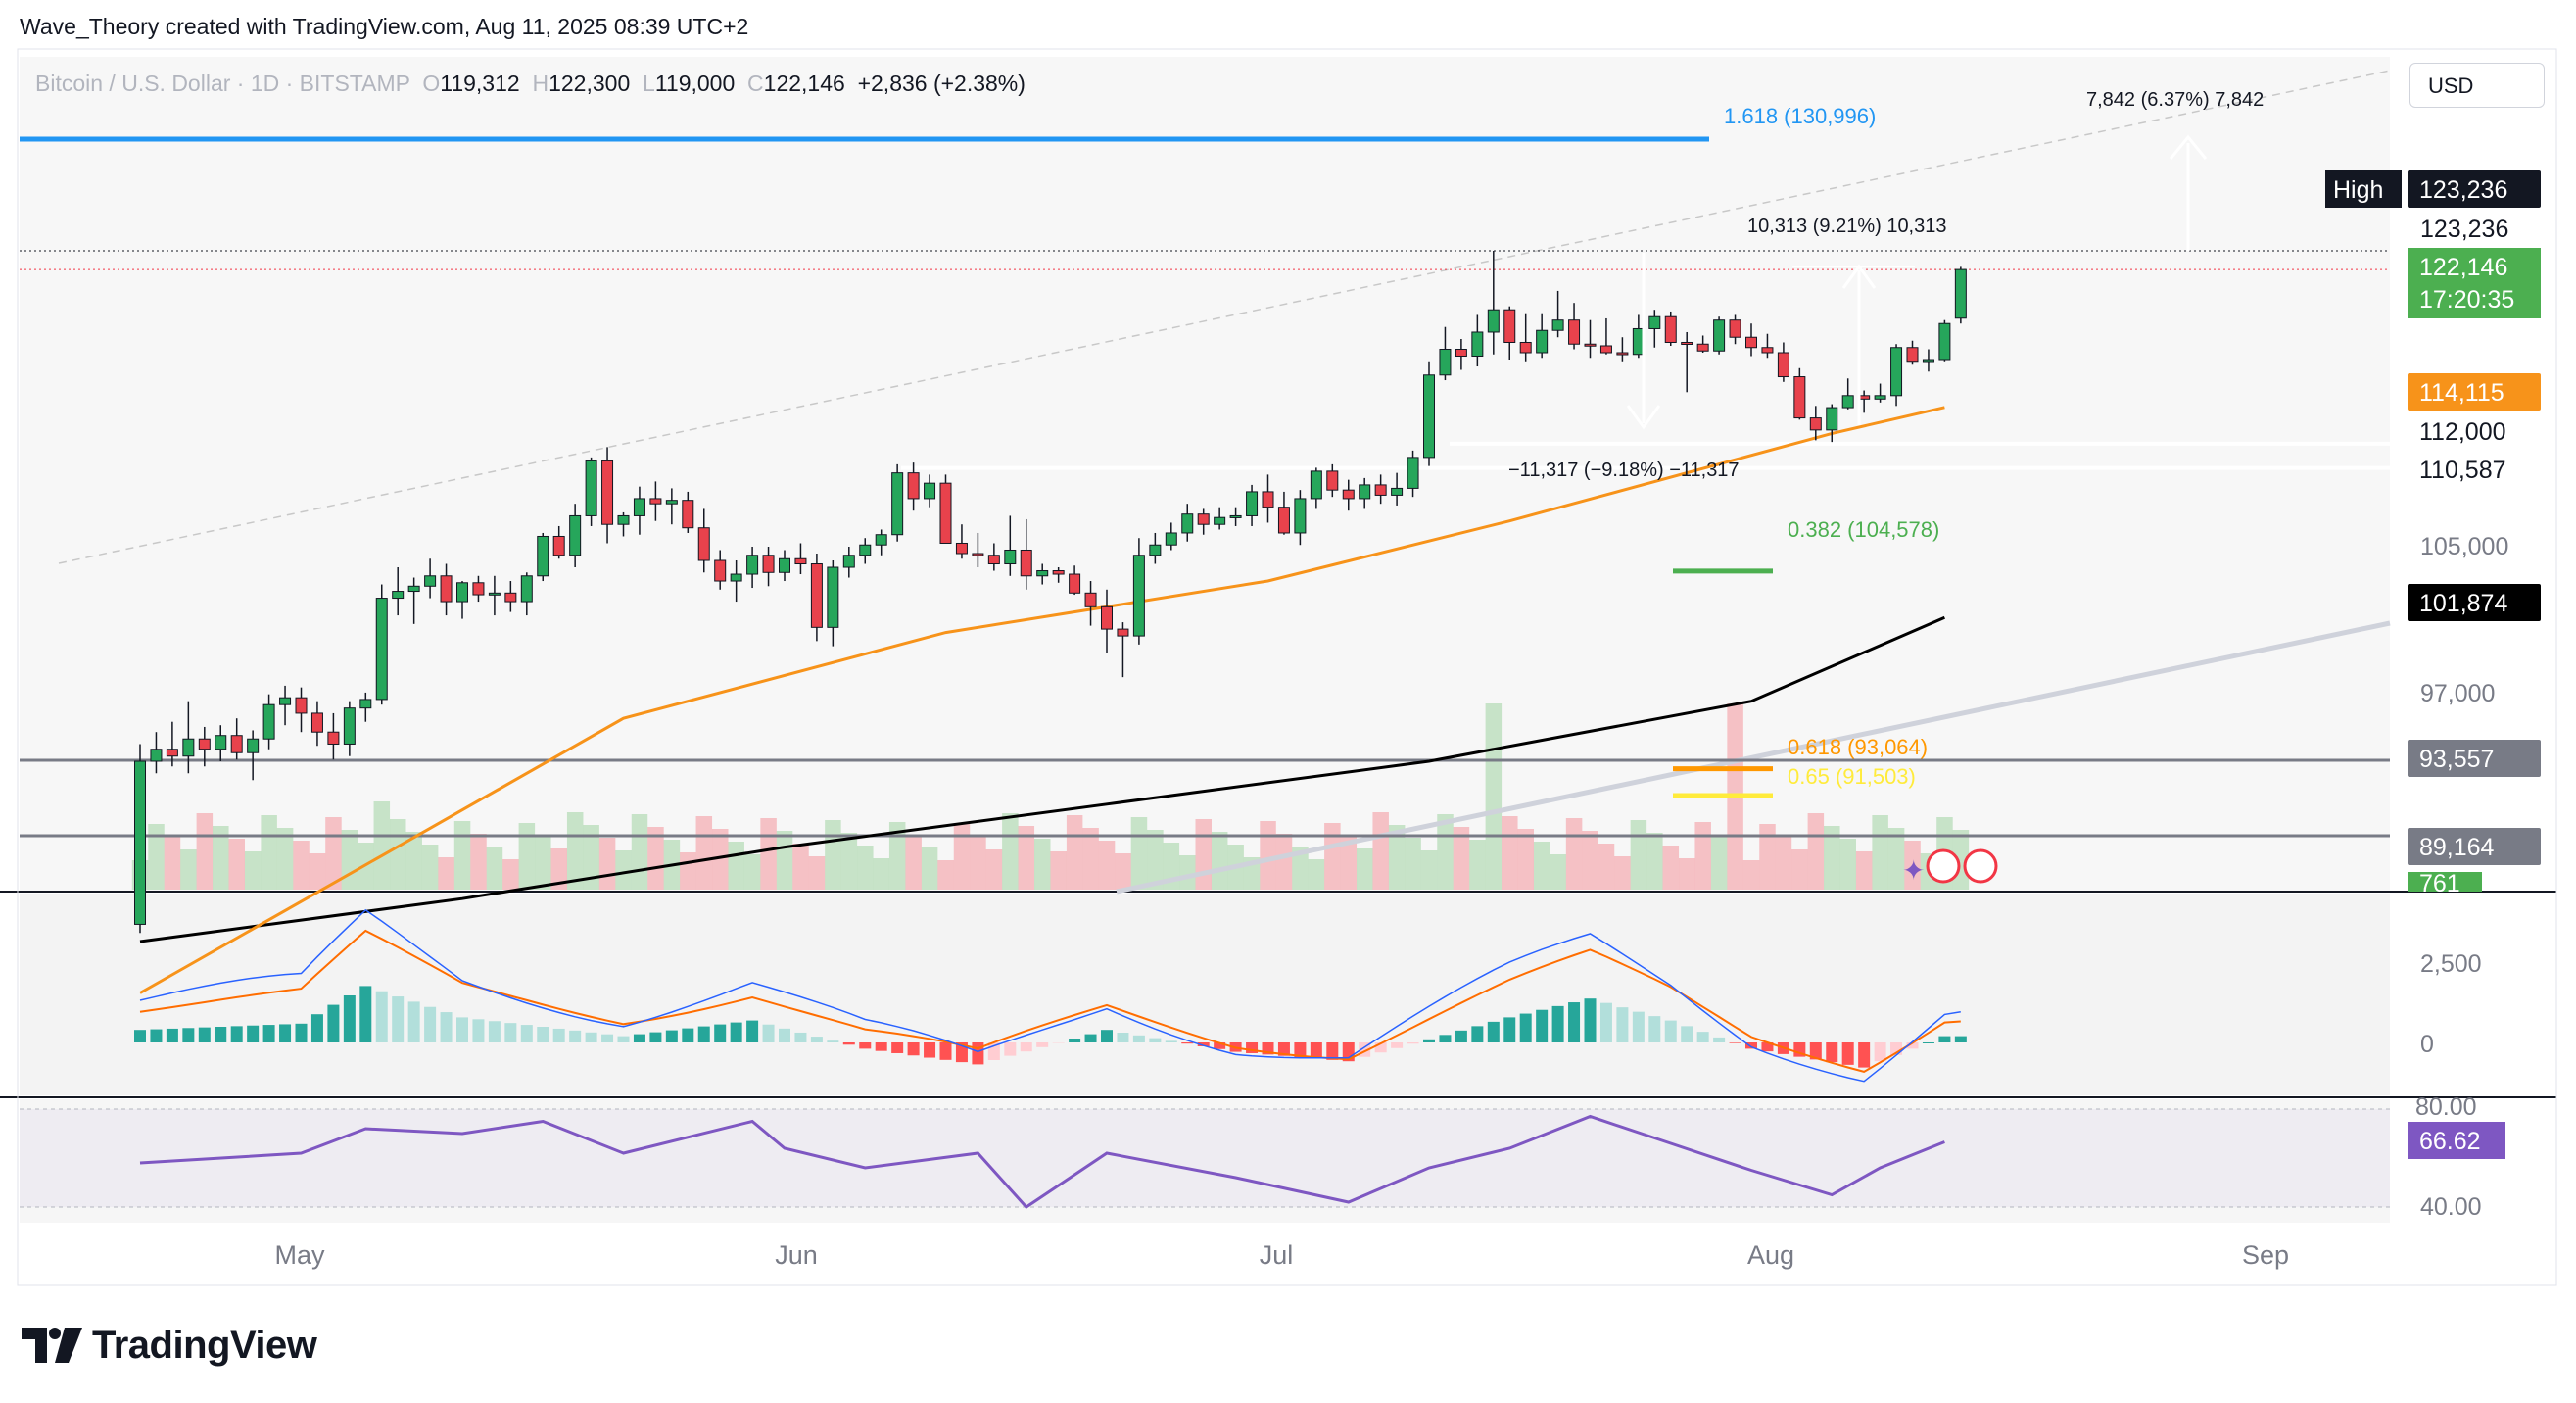 This screenshot has height=1403, width=2576. Describe the element at coordinates (2474, 283) in the screenshot. I see `last-price-badge-bg` at that location.